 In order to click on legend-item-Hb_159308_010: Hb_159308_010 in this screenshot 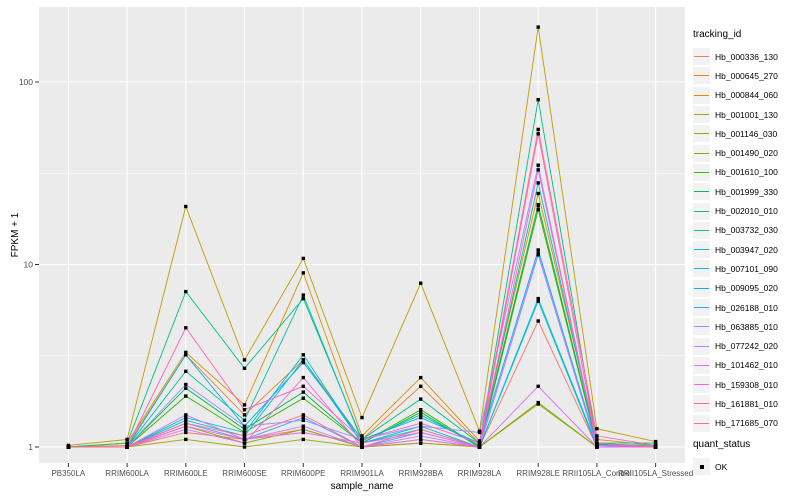, I will do `click(746, 384)`.